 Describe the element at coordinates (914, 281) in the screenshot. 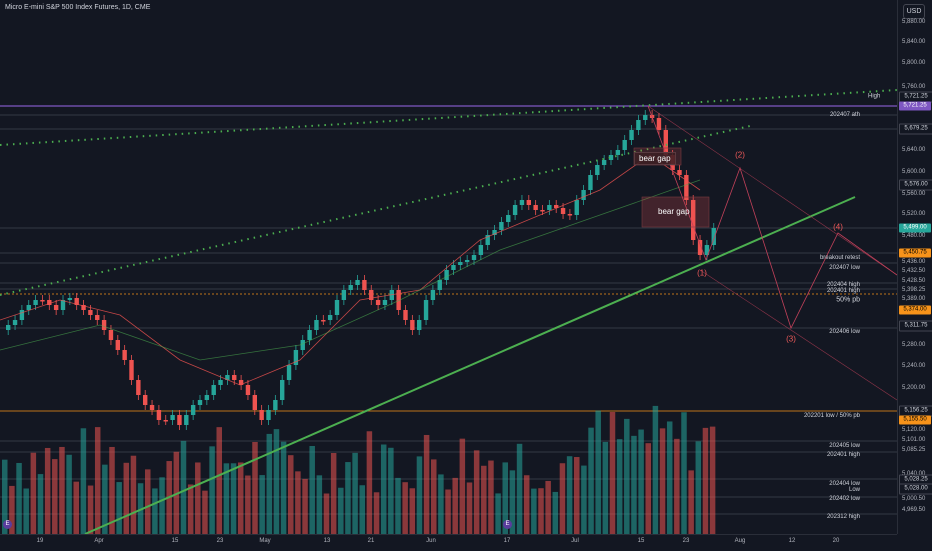

I see `price-tick: 5,428.50` at that location.